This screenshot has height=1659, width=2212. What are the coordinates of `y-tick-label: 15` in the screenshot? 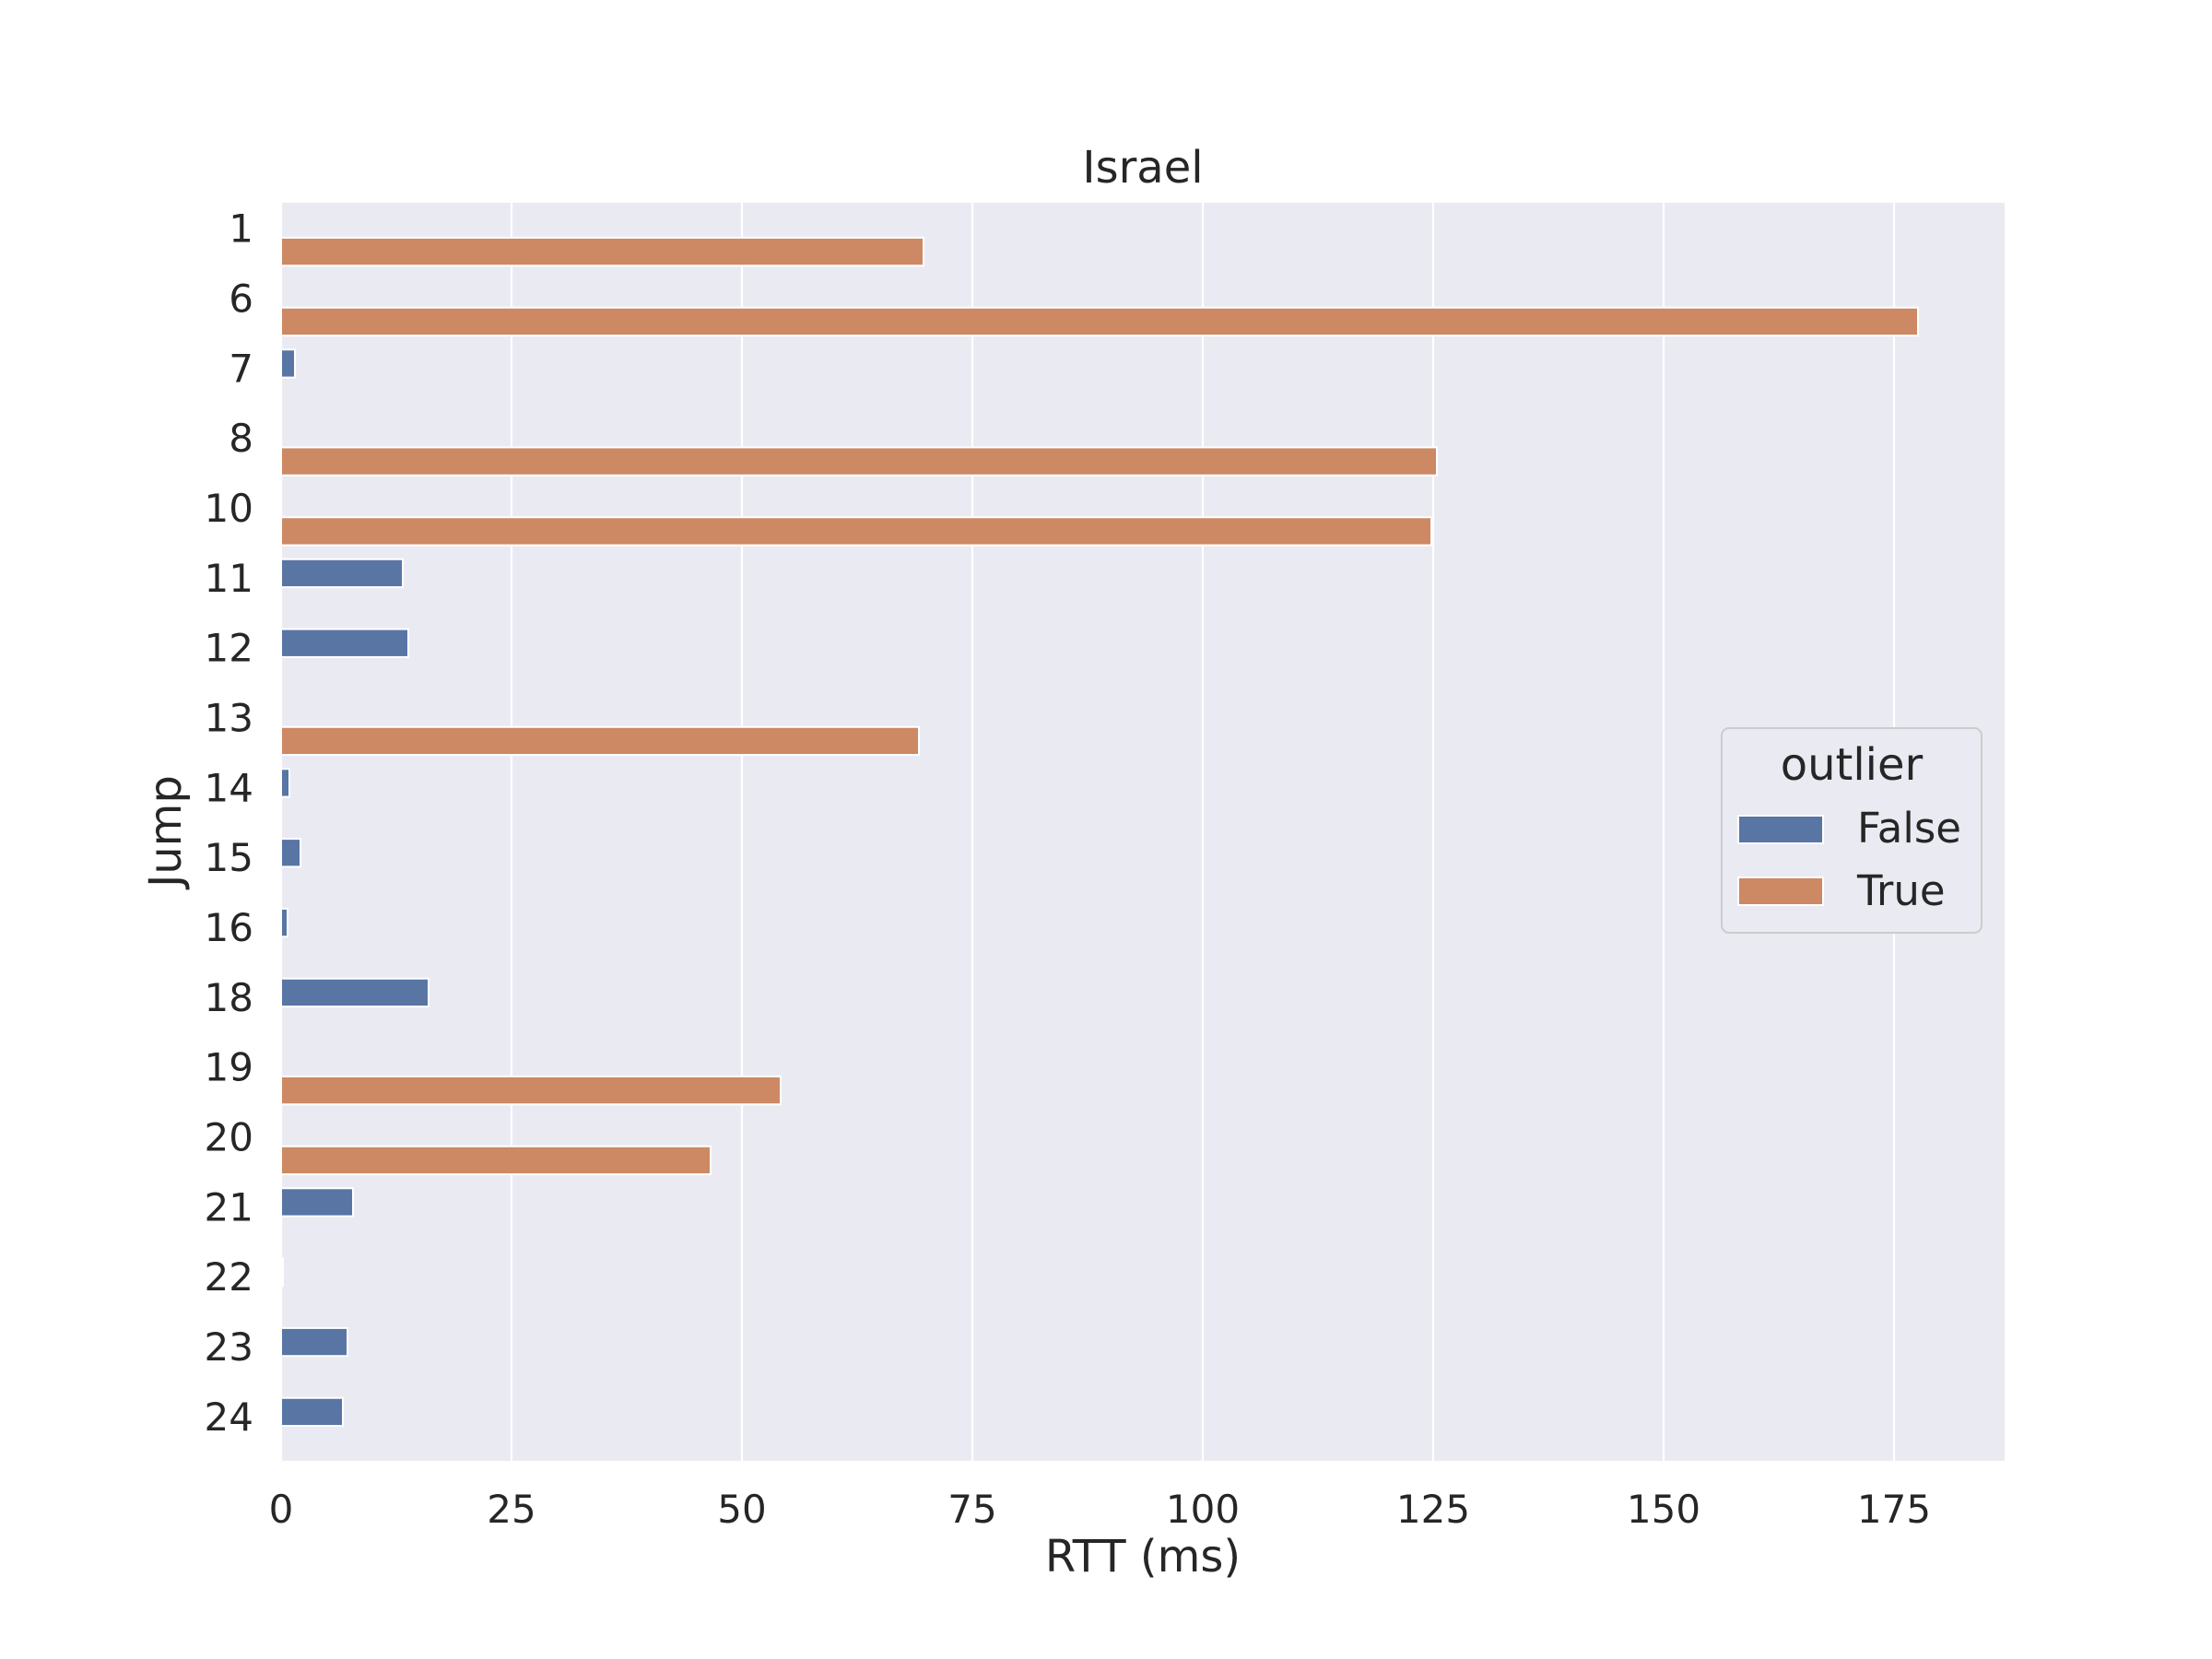 It's located at (229, 857).